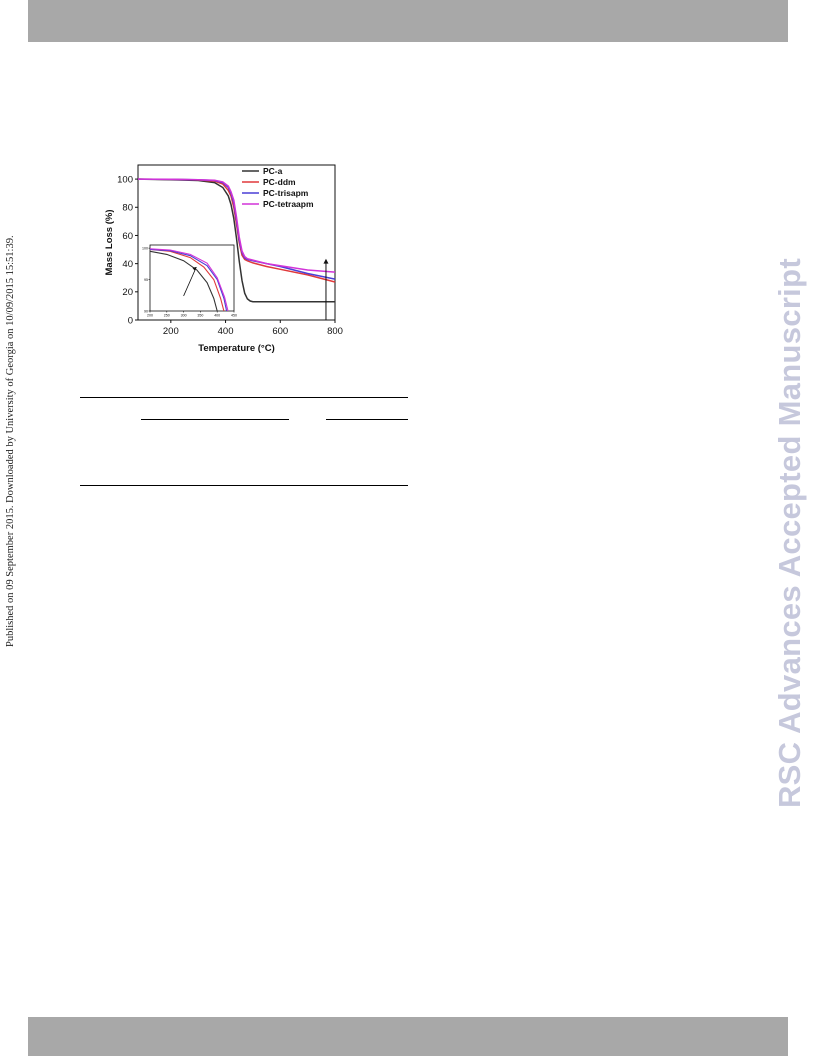  I want to click on plot-frame, so click(236, 242).